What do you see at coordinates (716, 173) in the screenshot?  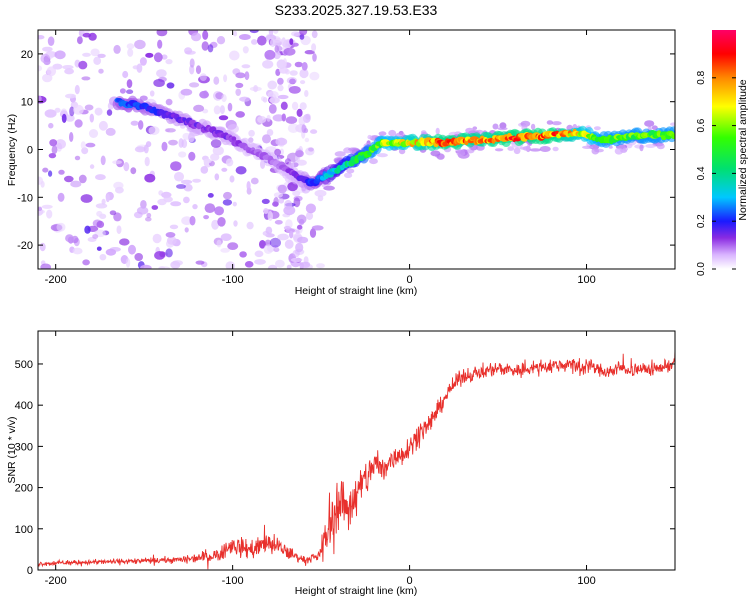 I see `colorbar-ticks: 0.0 0.2 0.4 0.6 0.8` at bounding box center [716, 173].